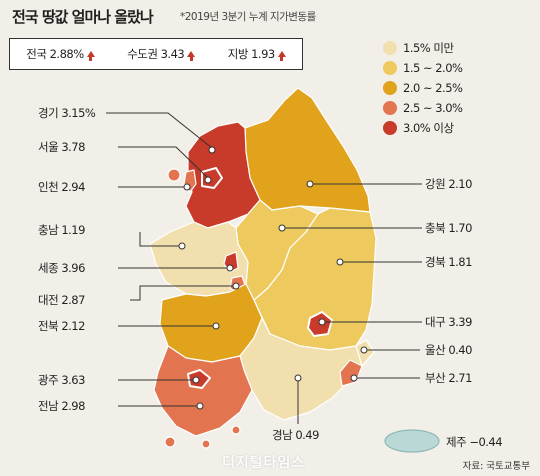  What do you see at coordinates (496, 466) in the screenshot?
I see `source-note: 자료: 국토교통부` at bounding box center [496, 466].